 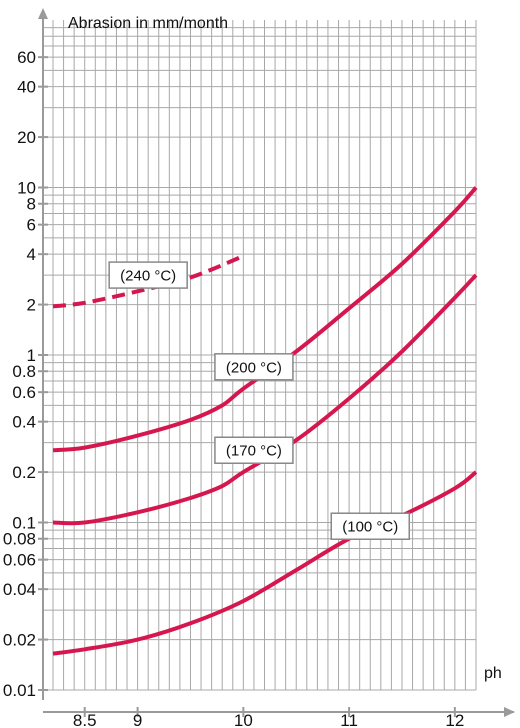 What do you see at coordinates (26, 87) in the screenshot?
I see `y-tick-label: 40` at bounding box center [26, 87].